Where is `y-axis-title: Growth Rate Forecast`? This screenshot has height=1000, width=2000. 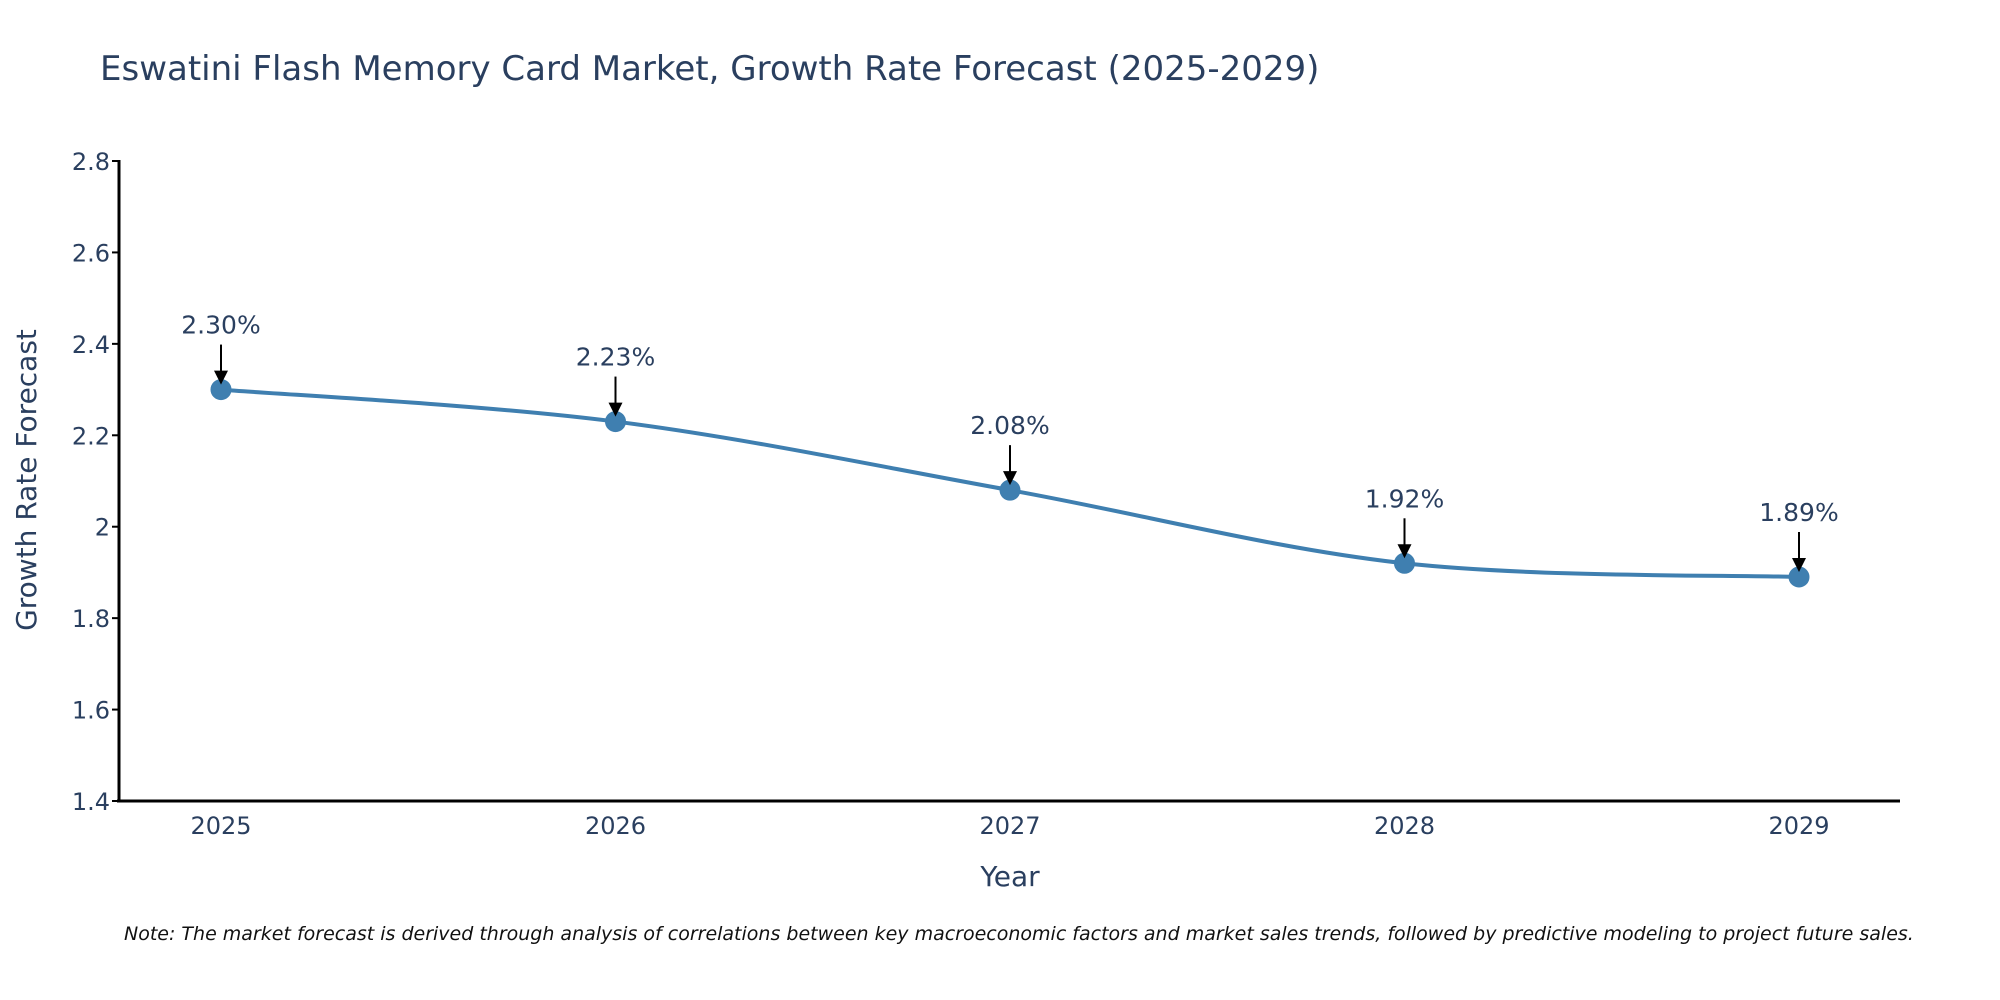 y-axis-title: Growth Rate Forecast is located at coordinates (26, 480).